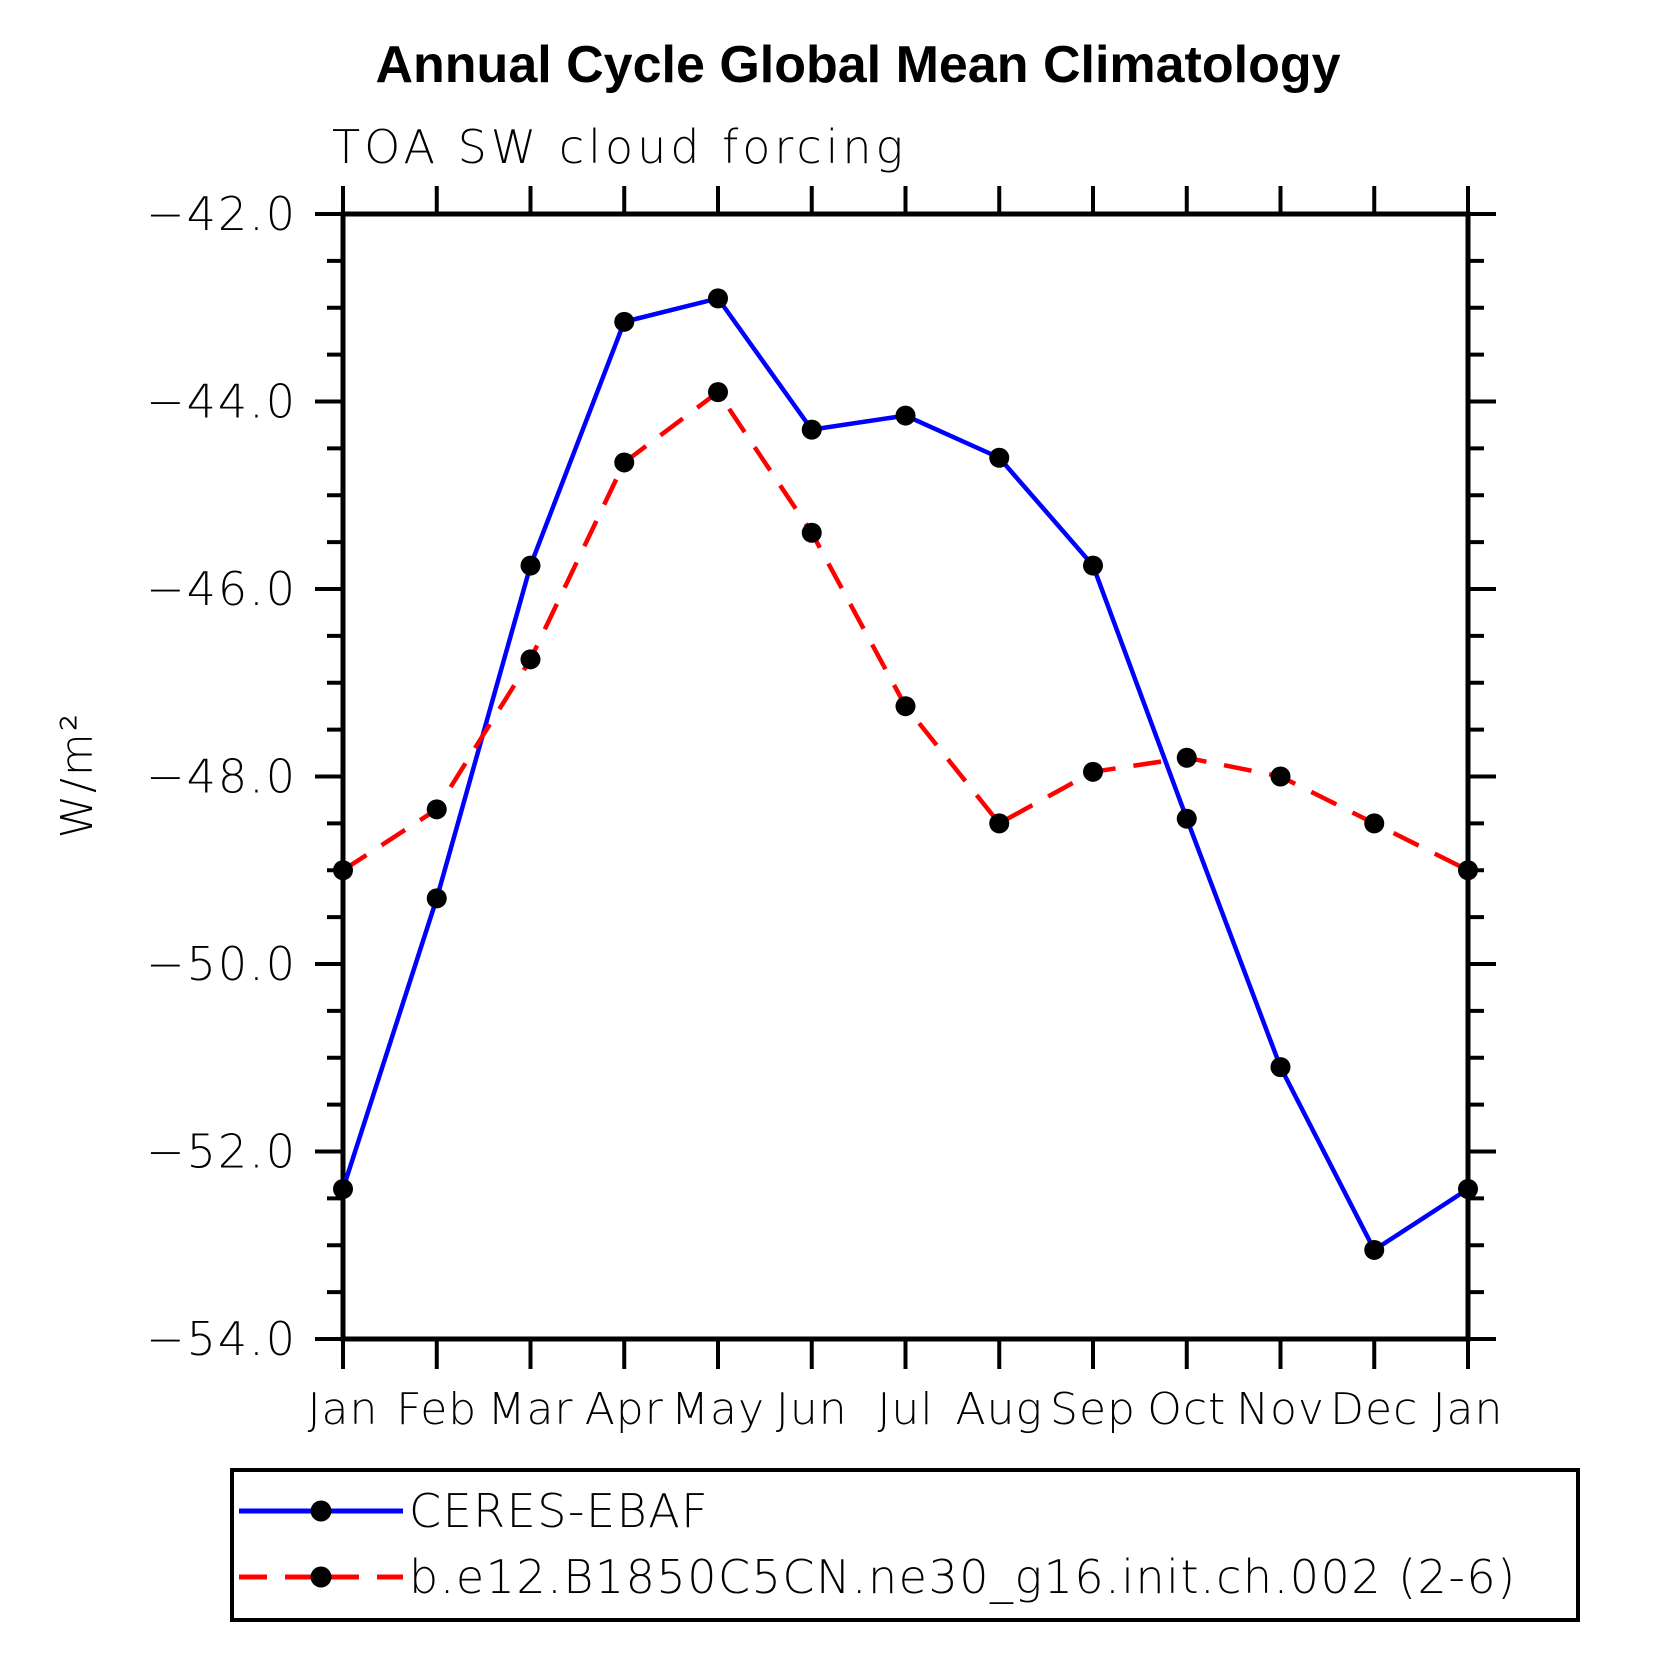  What do you see at coordinates (436, 1409) in the screenshot?
I see `x-tick-label: Feb` at bounding box center [436, 1409].